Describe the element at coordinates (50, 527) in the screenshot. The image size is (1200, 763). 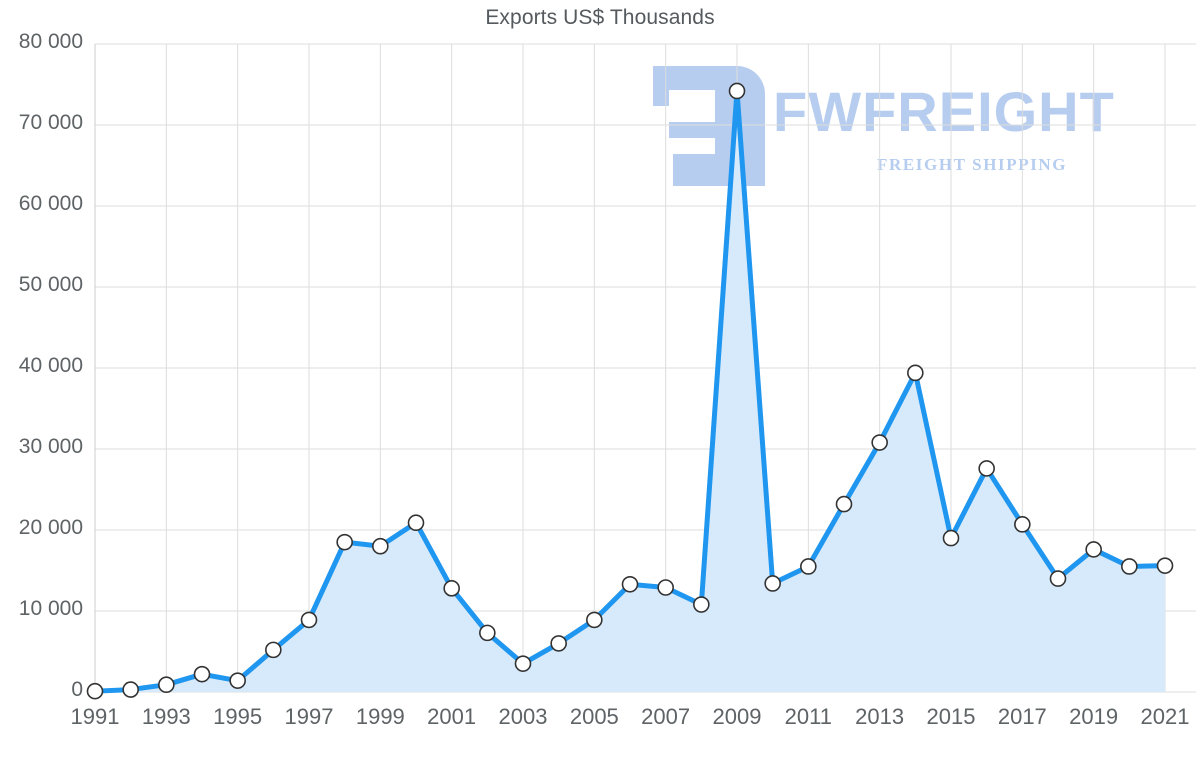
I see `y-axis-tick-label: 20 000` at that location.